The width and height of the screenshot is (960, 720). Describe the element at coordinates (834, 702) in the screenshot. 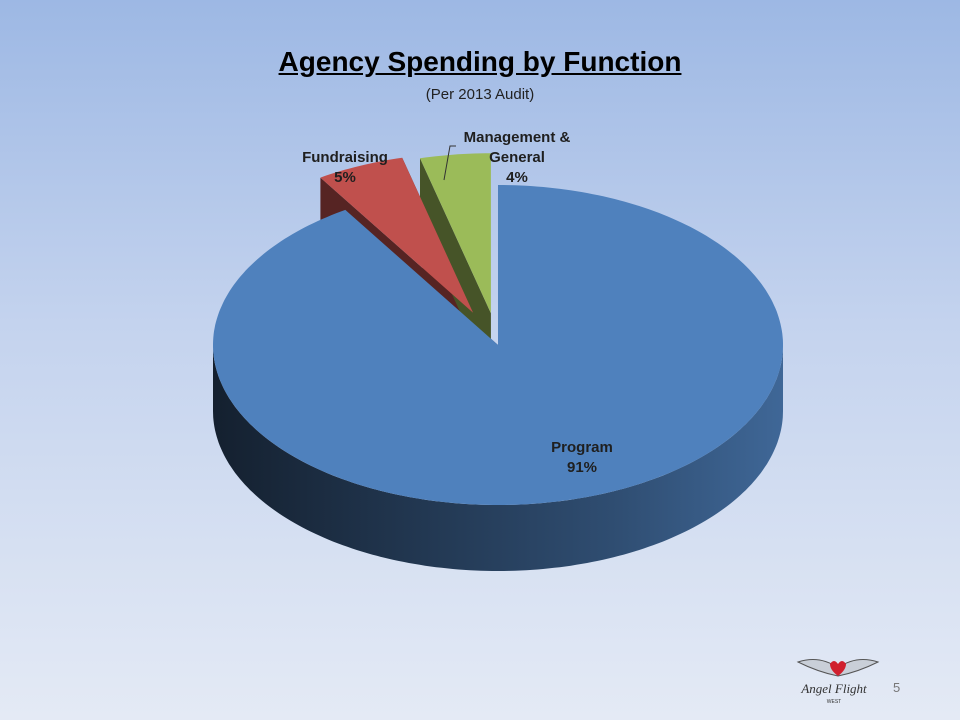

I see `logo-subtext: WEST` at that location.